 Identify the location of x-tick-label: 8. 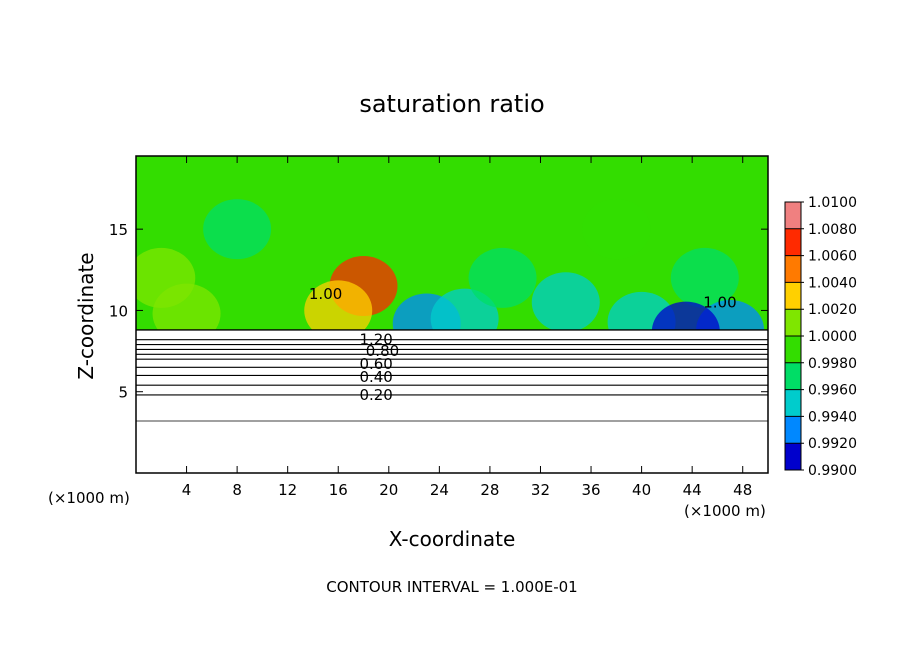
(237, 490).